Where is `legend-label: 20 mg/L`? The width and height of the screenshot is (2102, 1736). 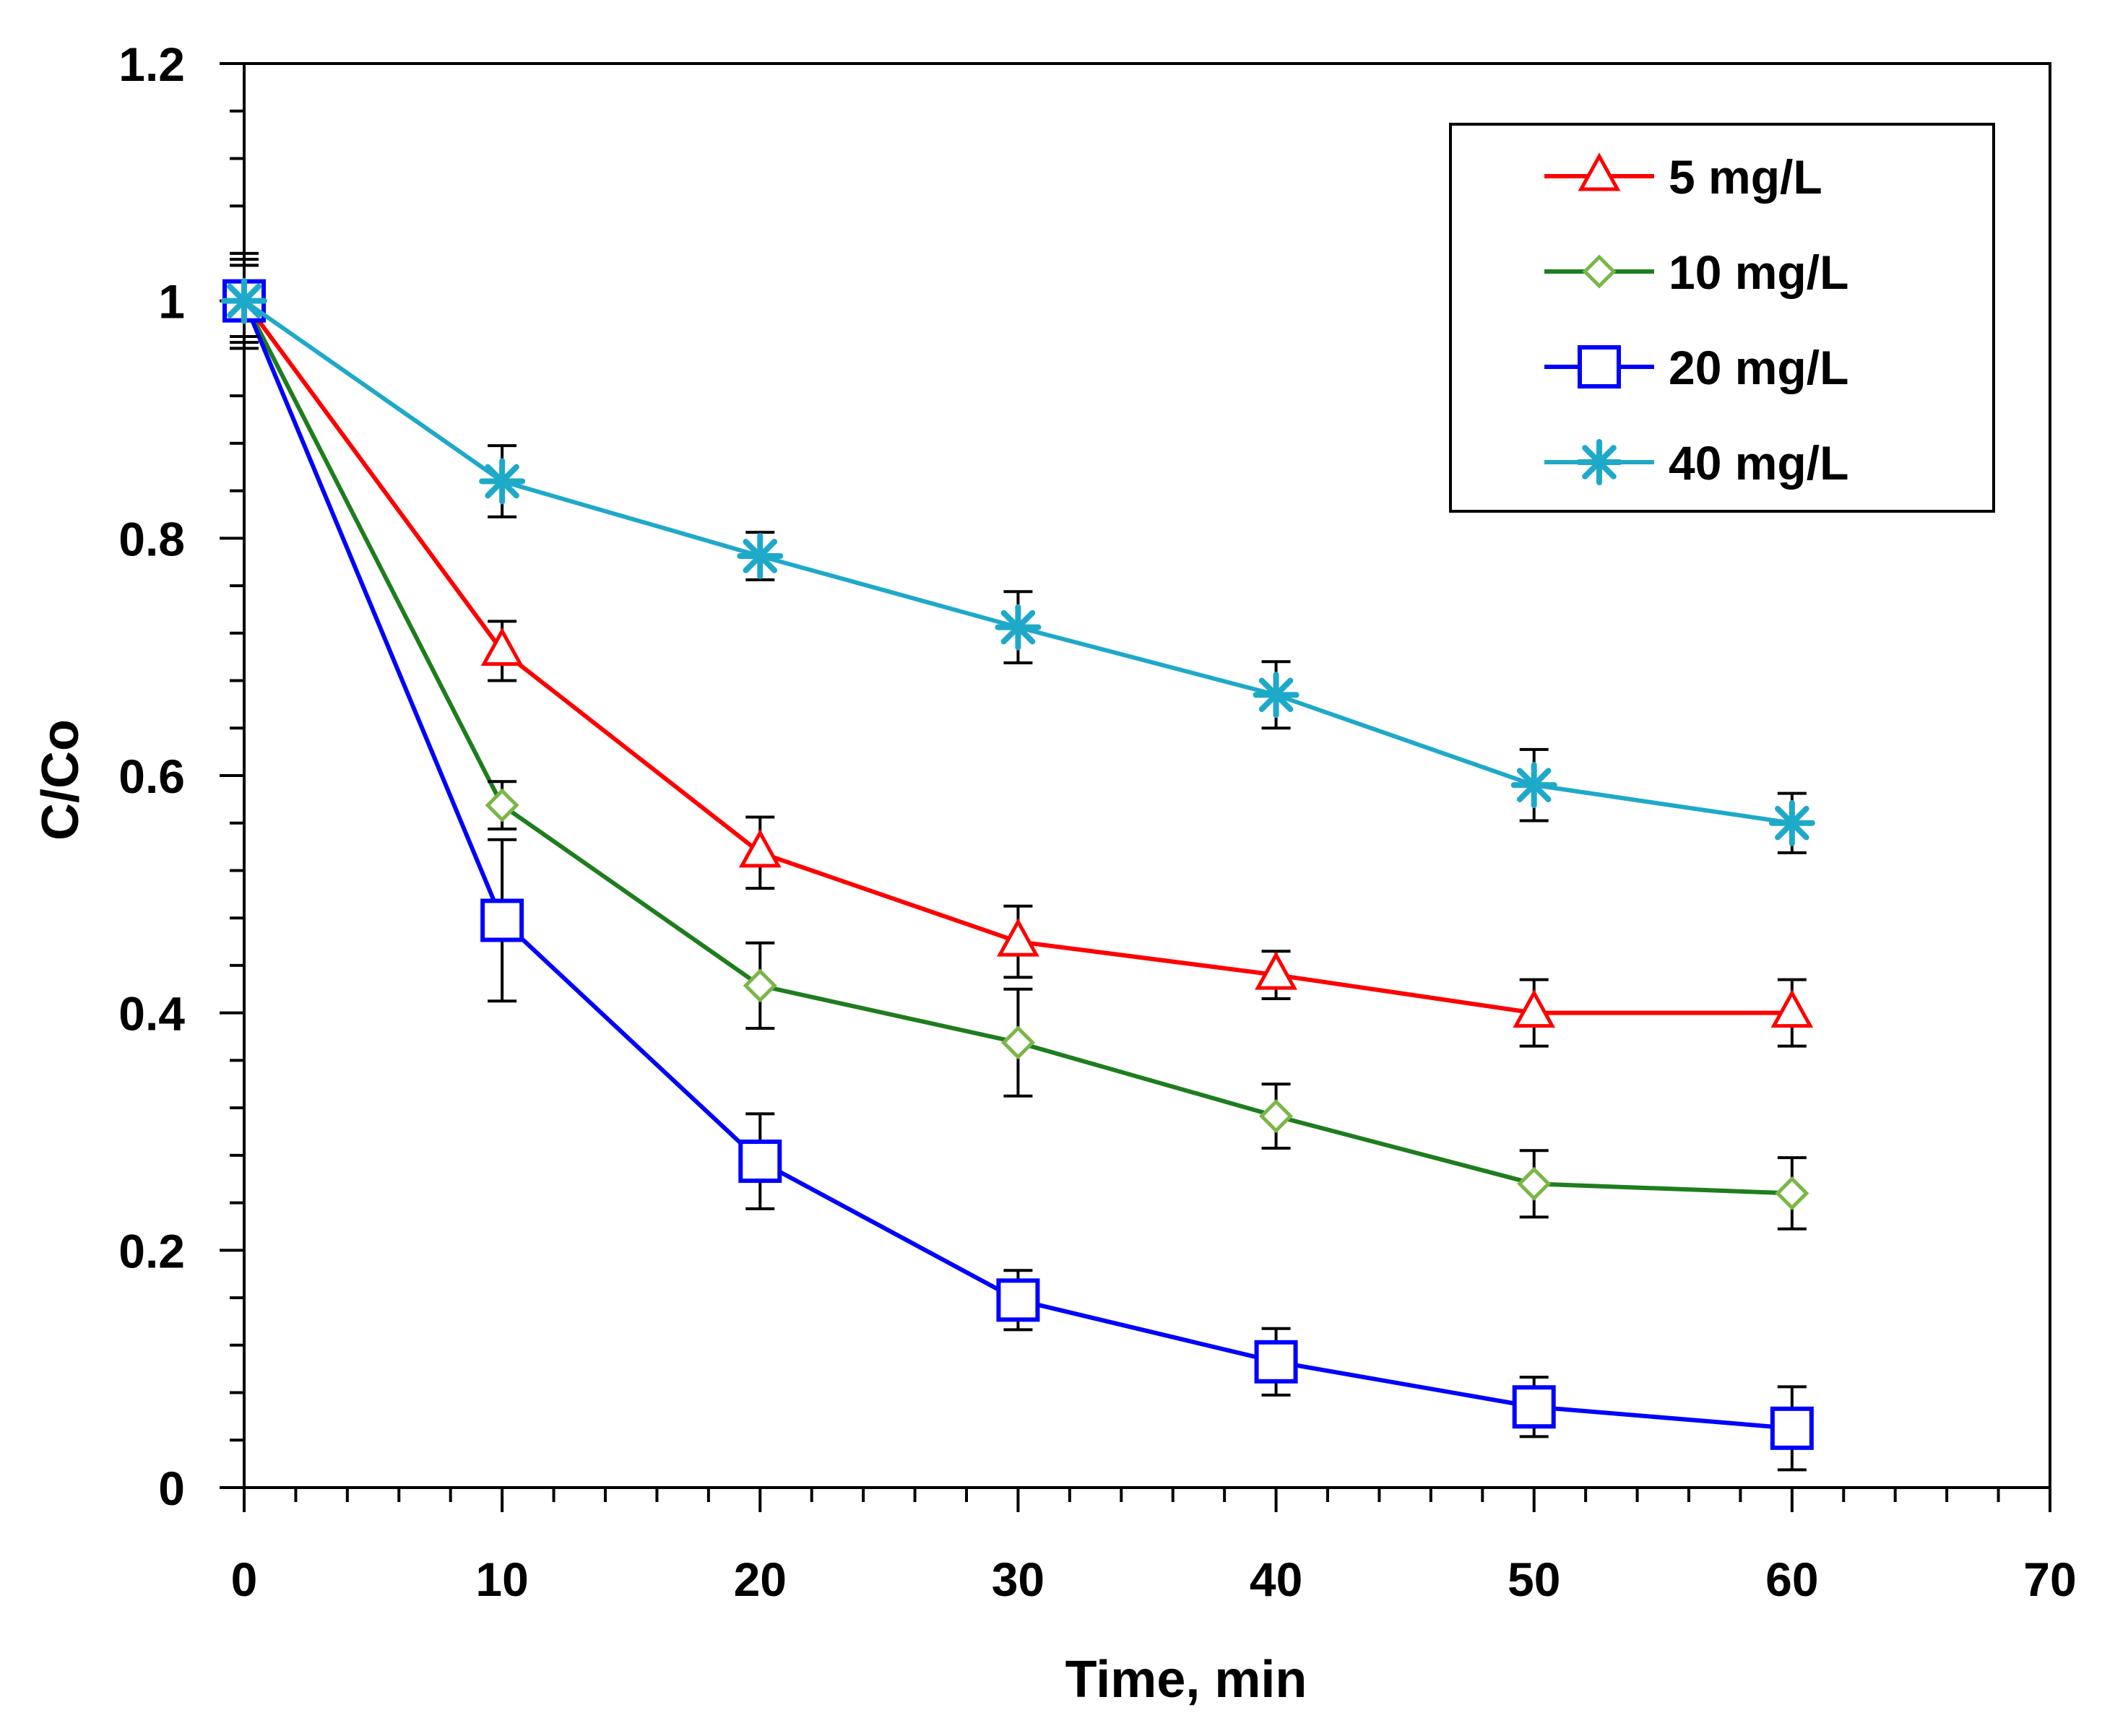
legend-label: 20 mg/L is located at coordinates (1758, 367).